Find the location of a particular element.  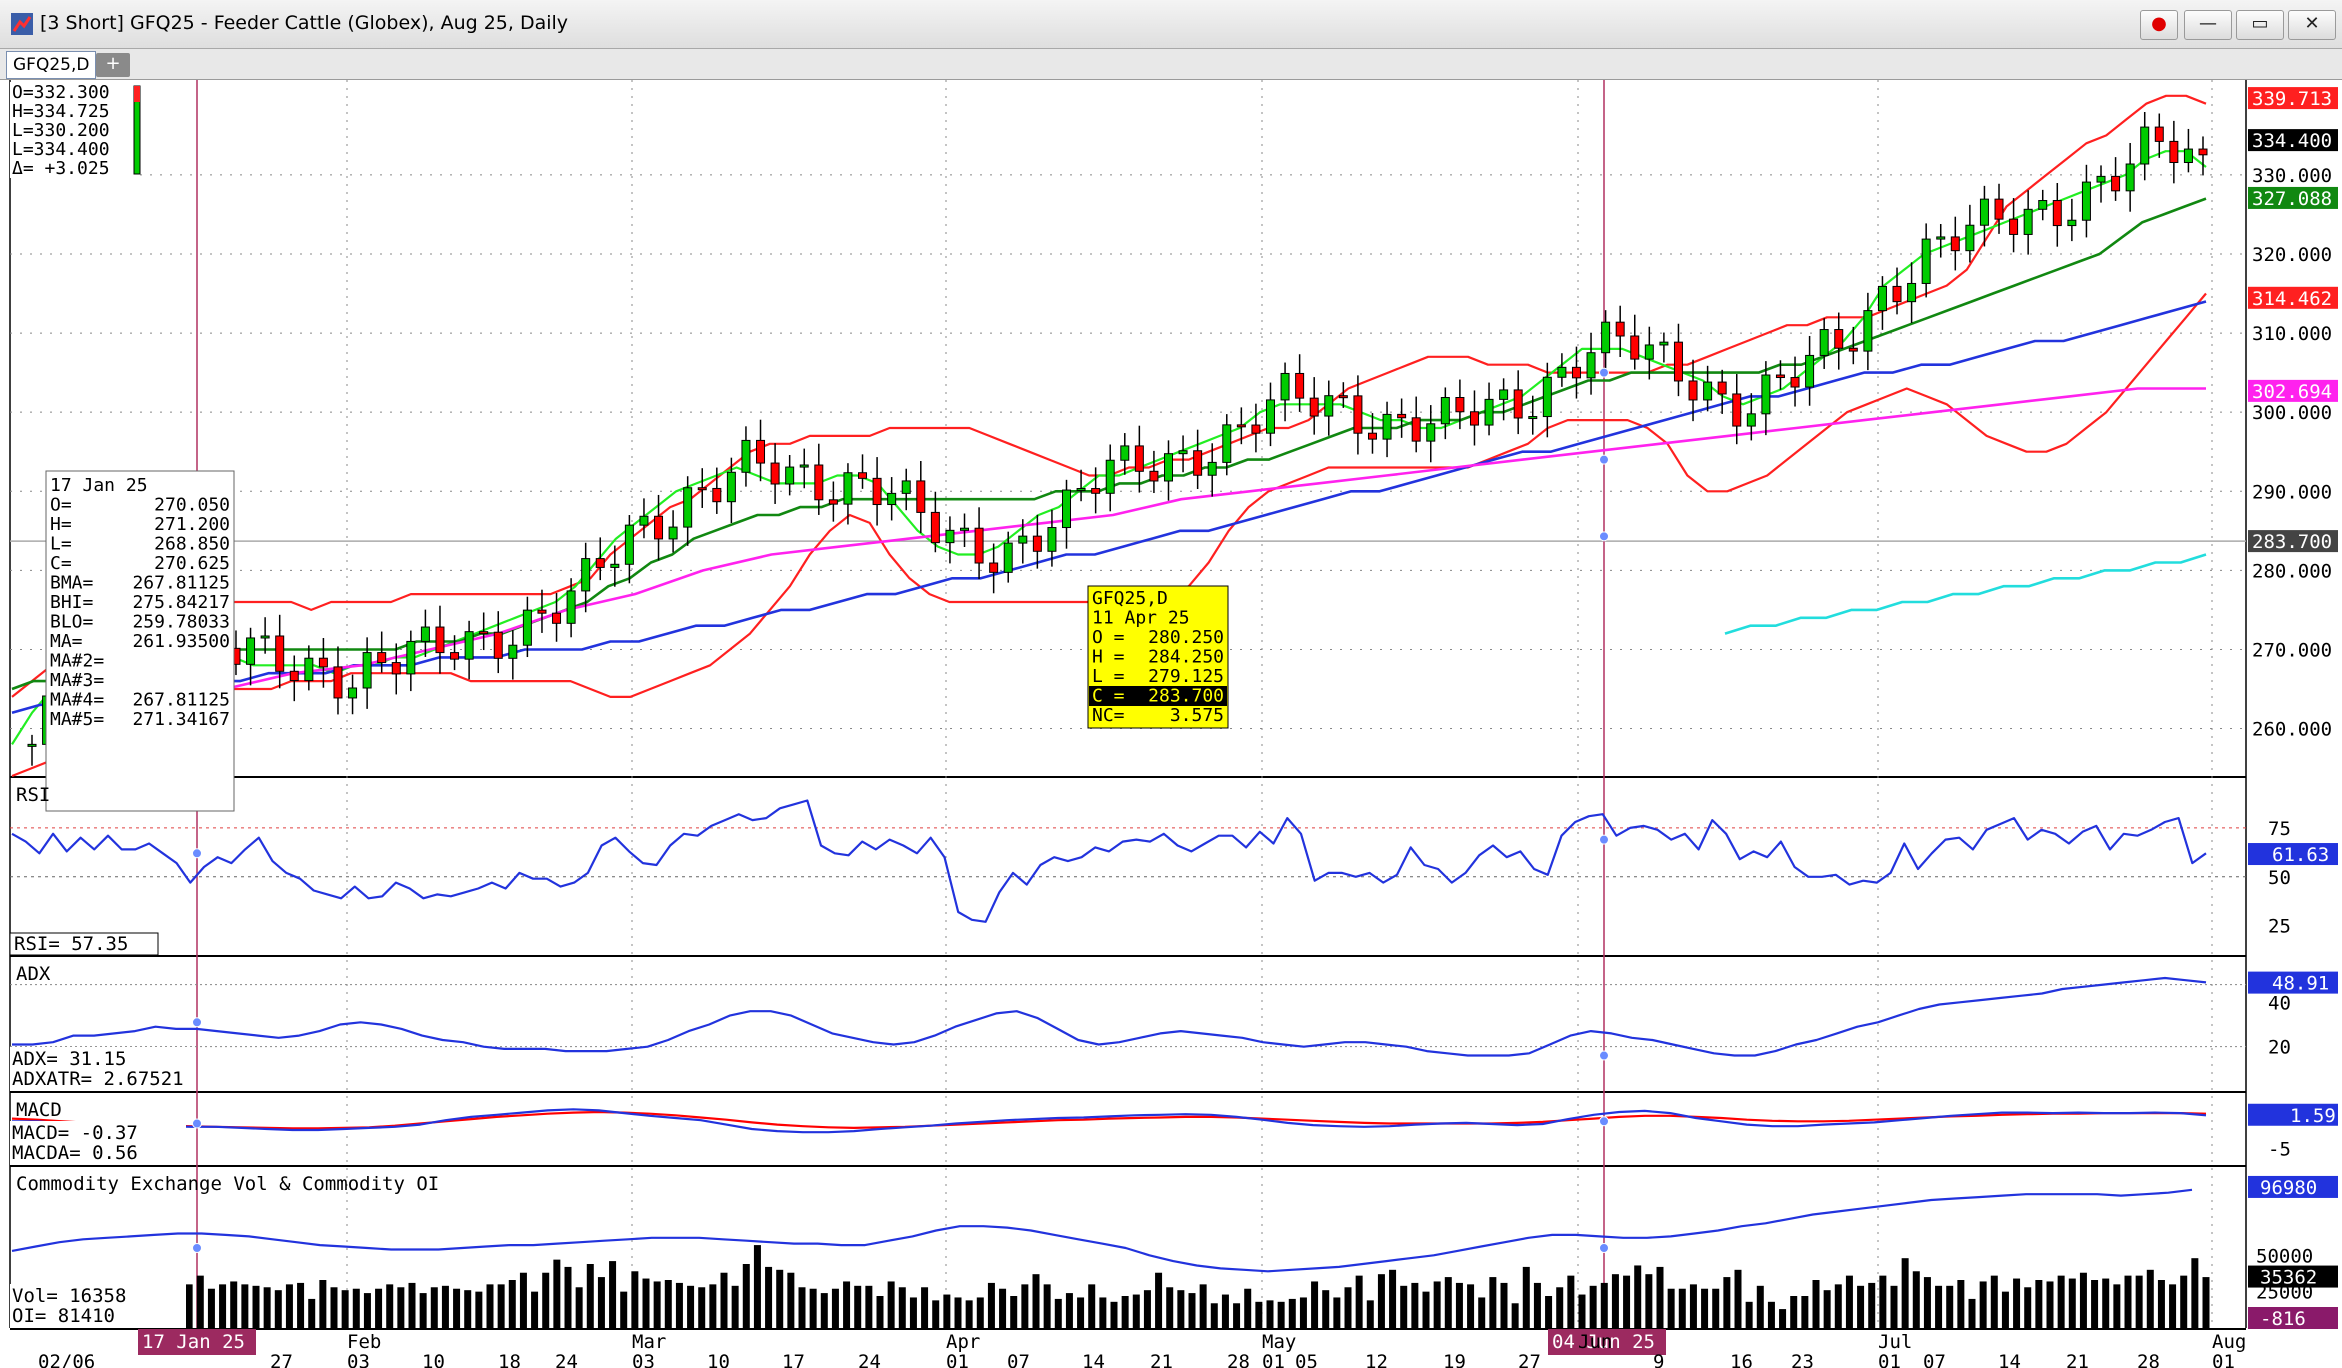

rsi-tag-label: 61.63 is located at coordinates (2300, 855).